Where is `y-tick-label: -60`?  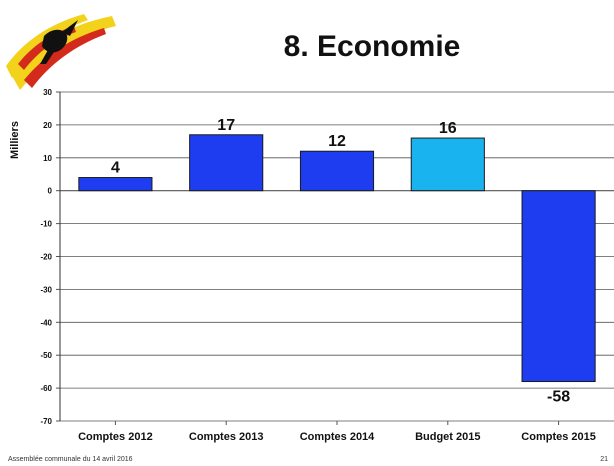 y-tick-label: -60 is located at coordinates (46, 388).